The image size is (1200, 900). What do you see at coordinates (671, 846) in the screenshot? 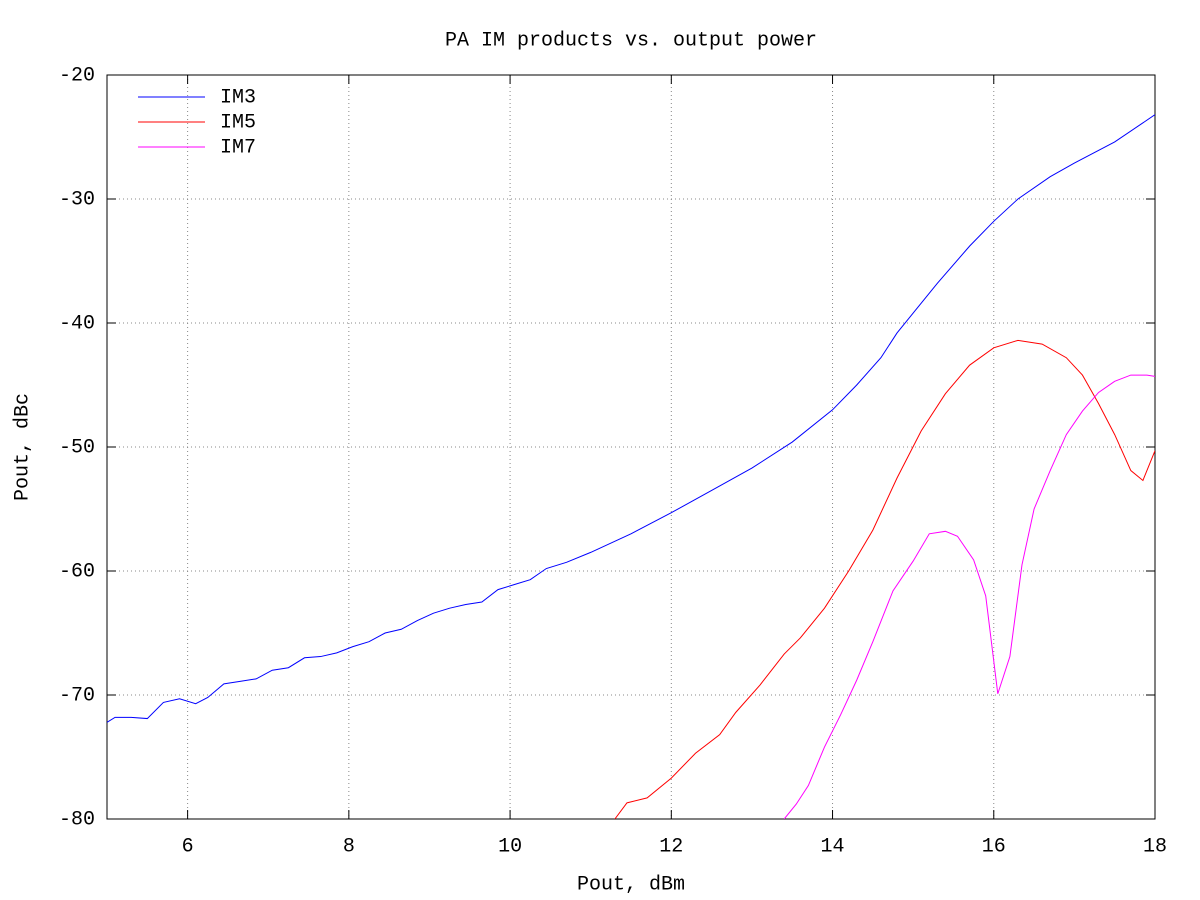
I see `x-tick-label: 12` at bounding box center [671, 846].